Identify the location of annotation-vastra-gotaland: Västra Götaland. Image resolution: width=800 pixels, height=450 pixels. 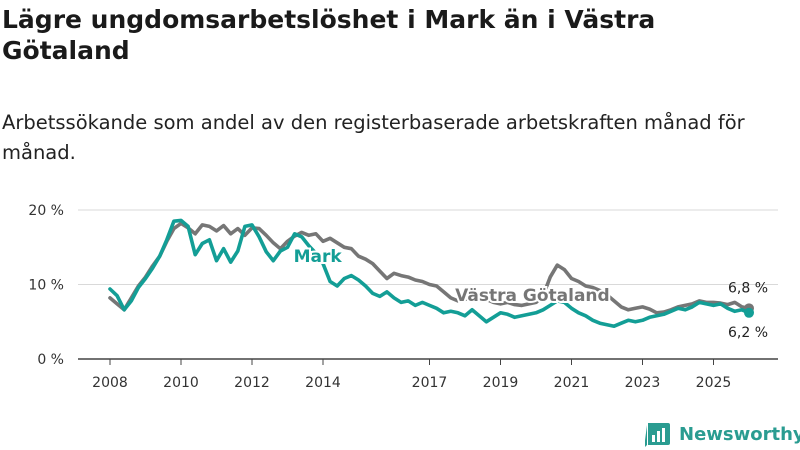
(532, 296).